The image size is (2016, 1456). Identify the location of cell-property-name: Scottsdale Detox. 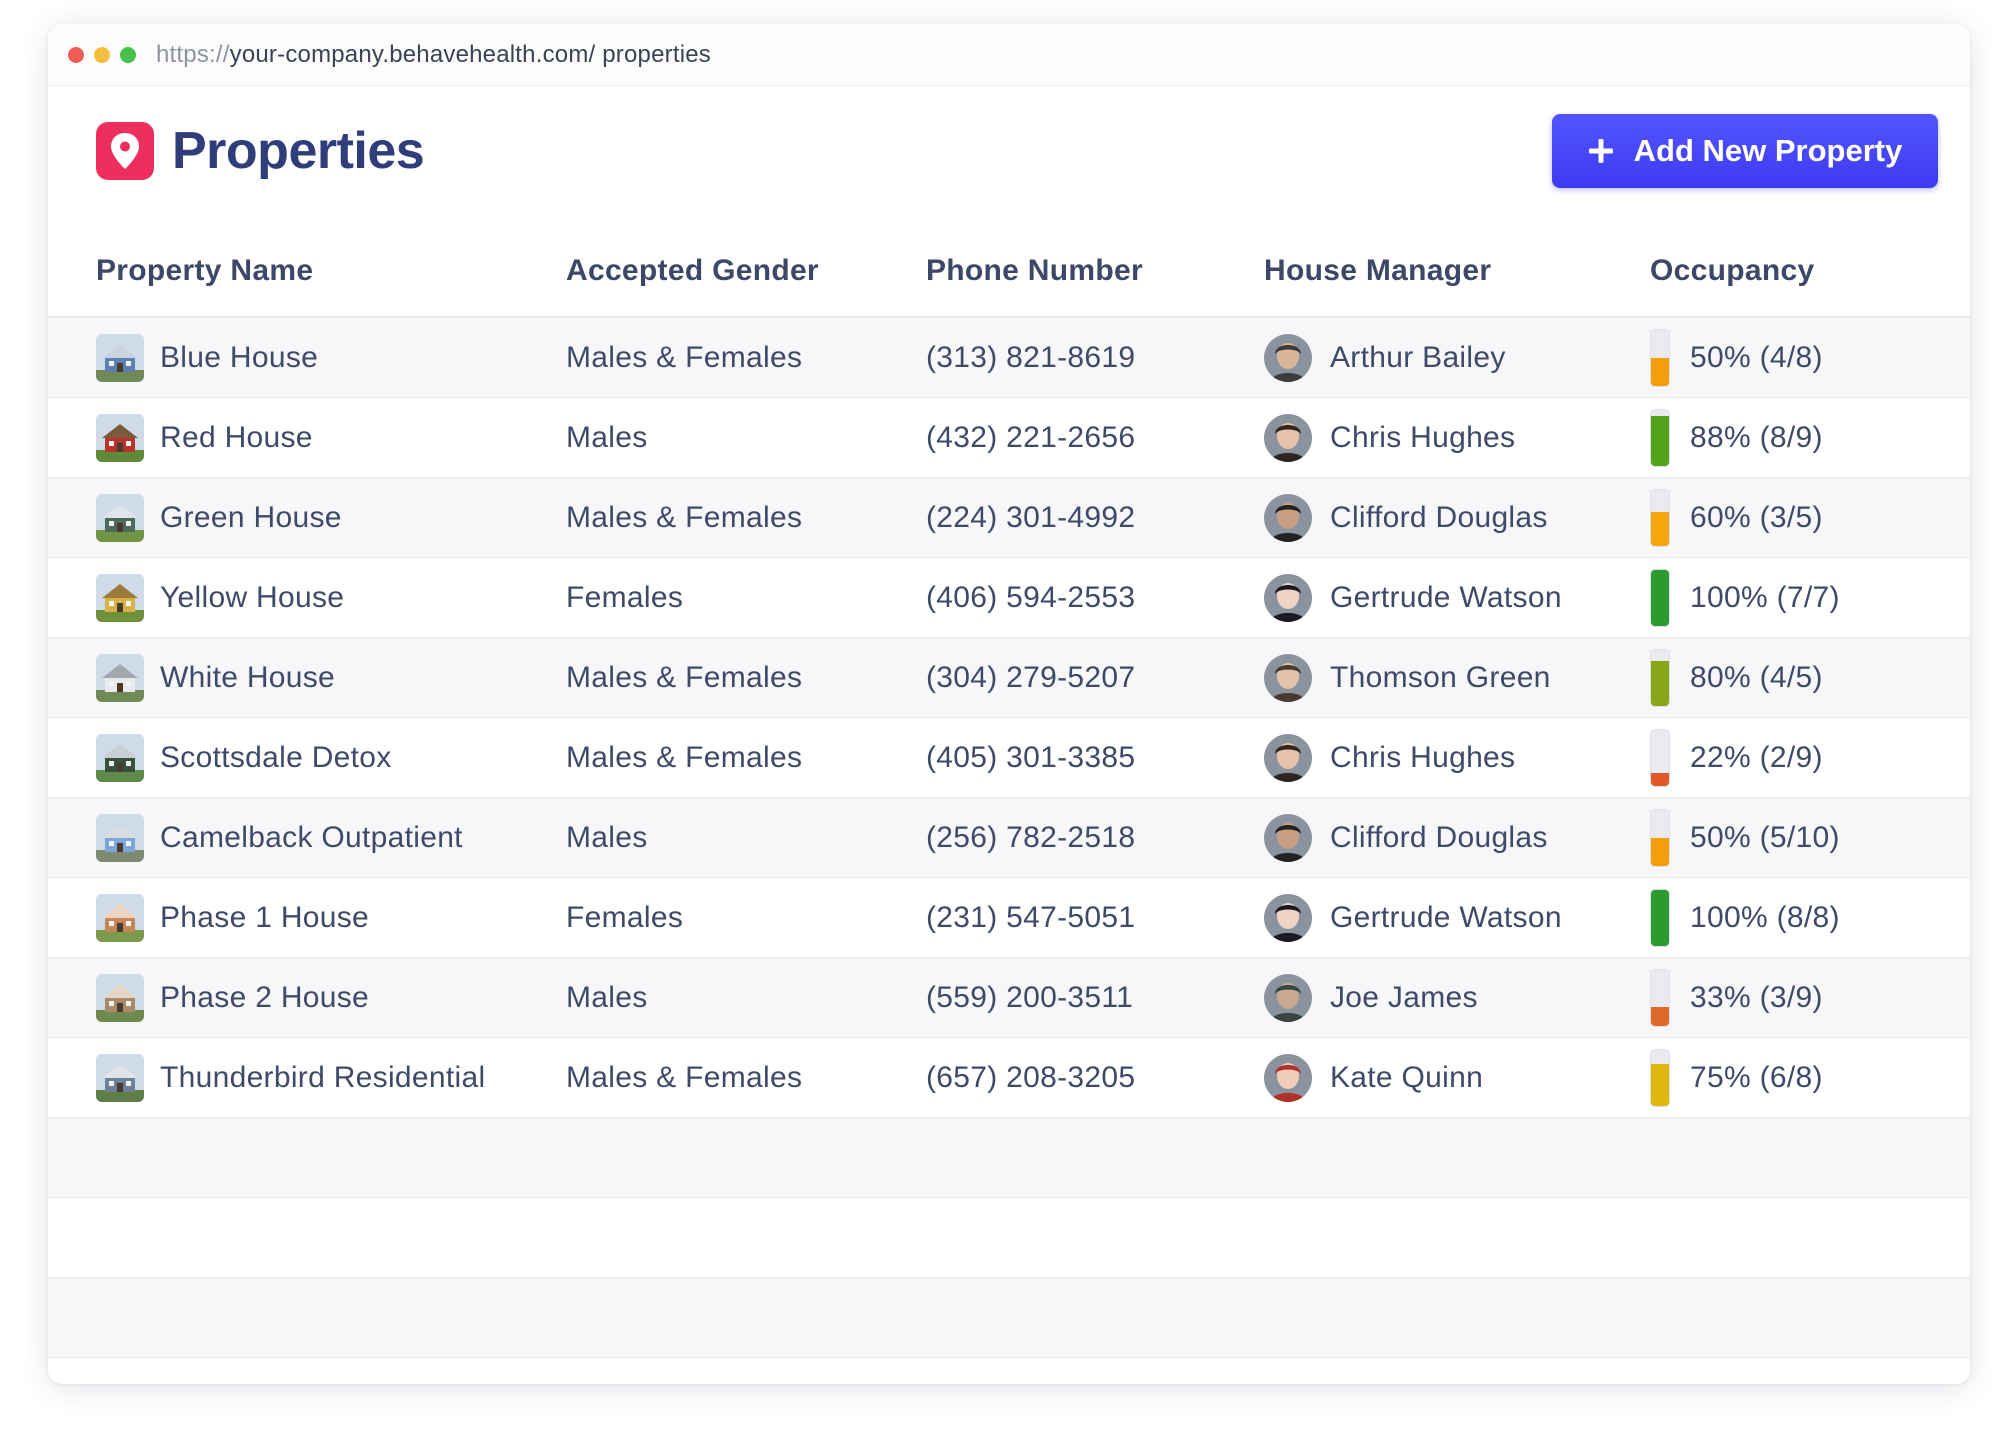
(244, 757).